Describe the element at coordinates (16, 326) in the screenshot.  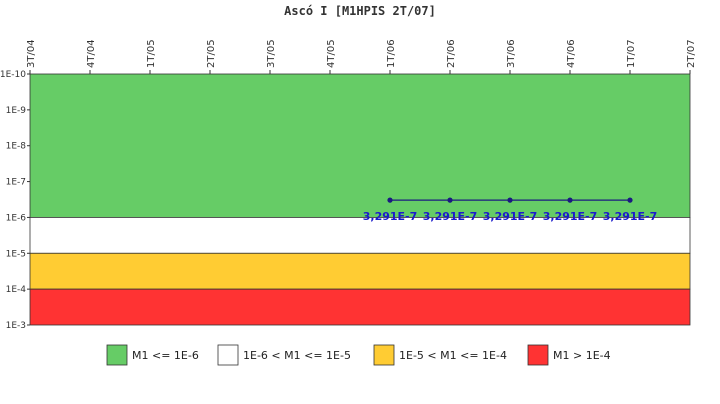
I see `y-tick-label: 1E-3` at that location.